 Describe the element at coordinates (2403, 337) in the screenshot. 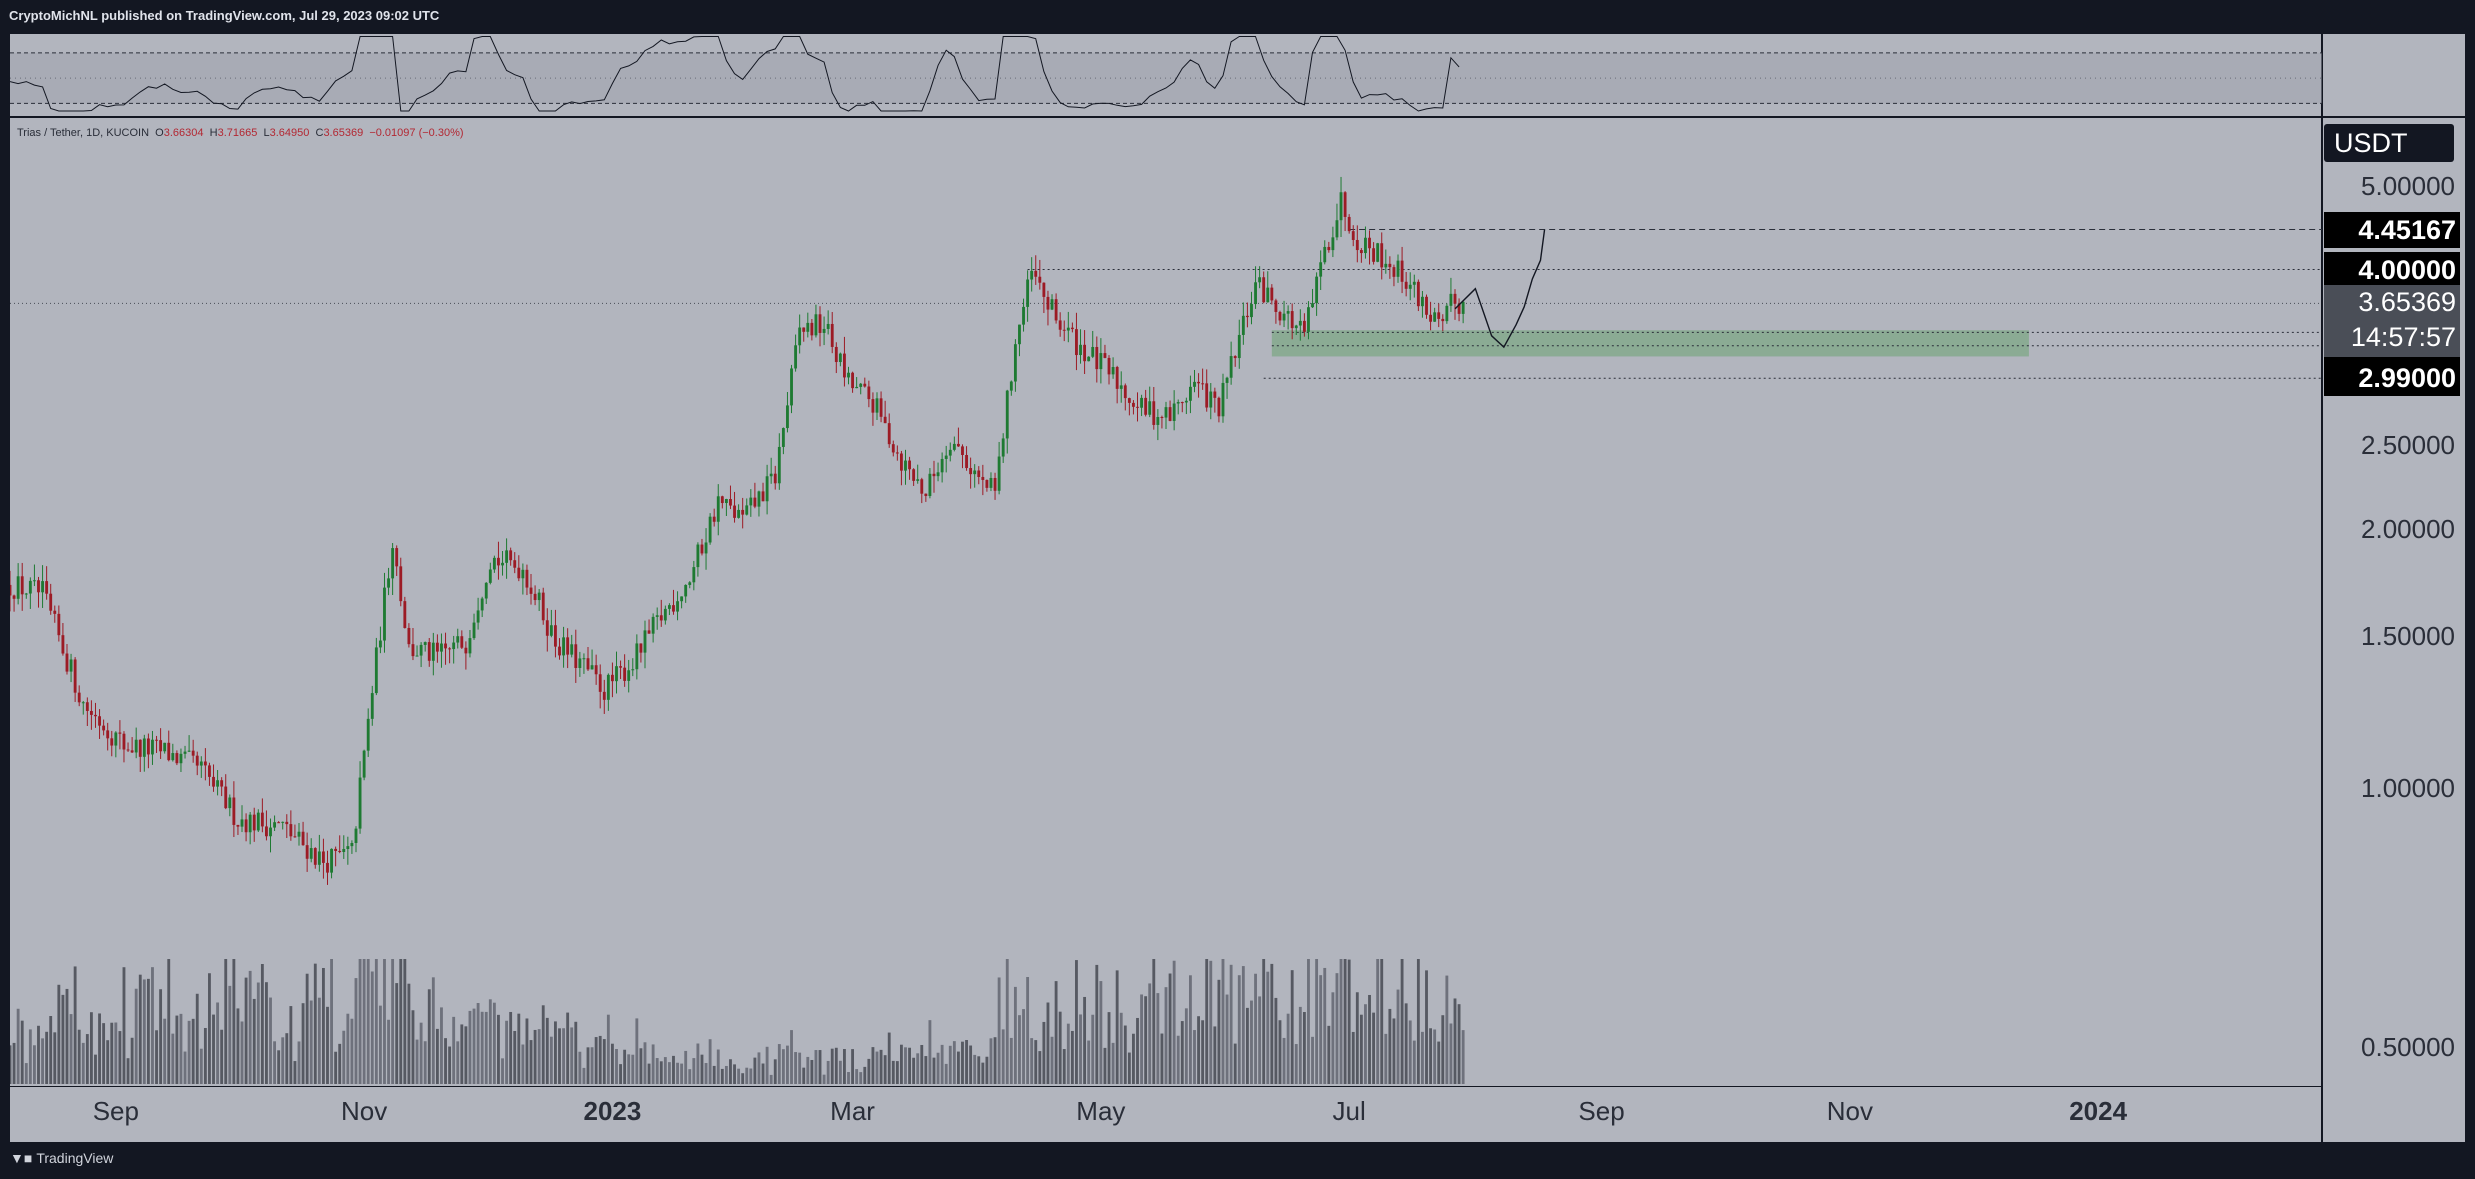

I see `bar-countdown: 14:57:57` at that location.